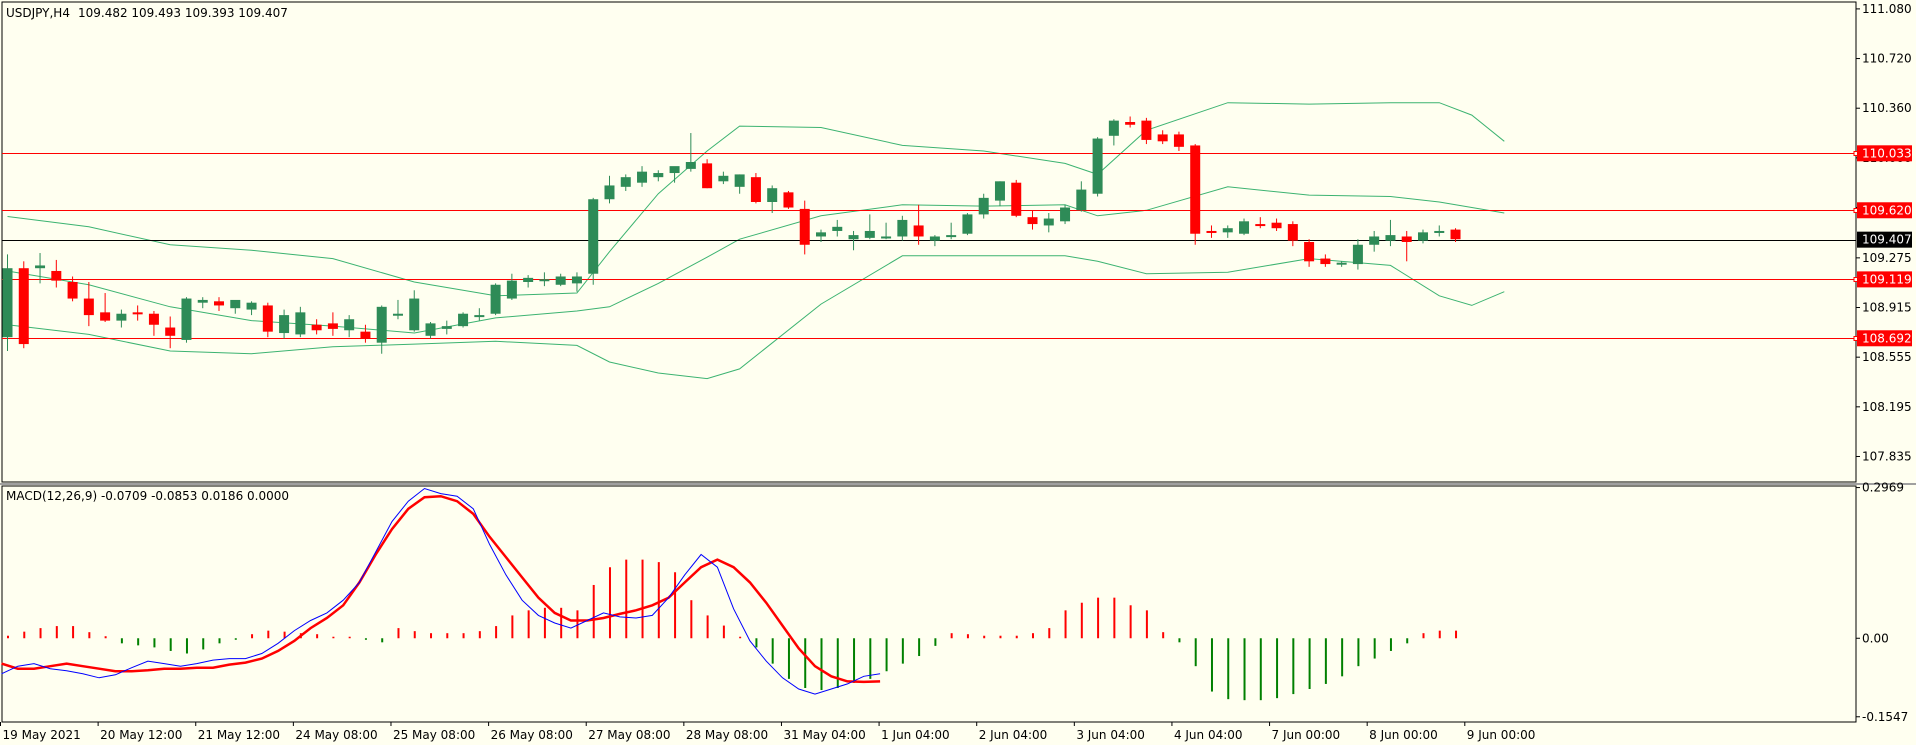 This screenshot has height=745, width=1916. What do you see at coordinates (42, 735) in the screenshot?
I see `time-tick-label: 19 May 2021` at bounding box center [42, 735].